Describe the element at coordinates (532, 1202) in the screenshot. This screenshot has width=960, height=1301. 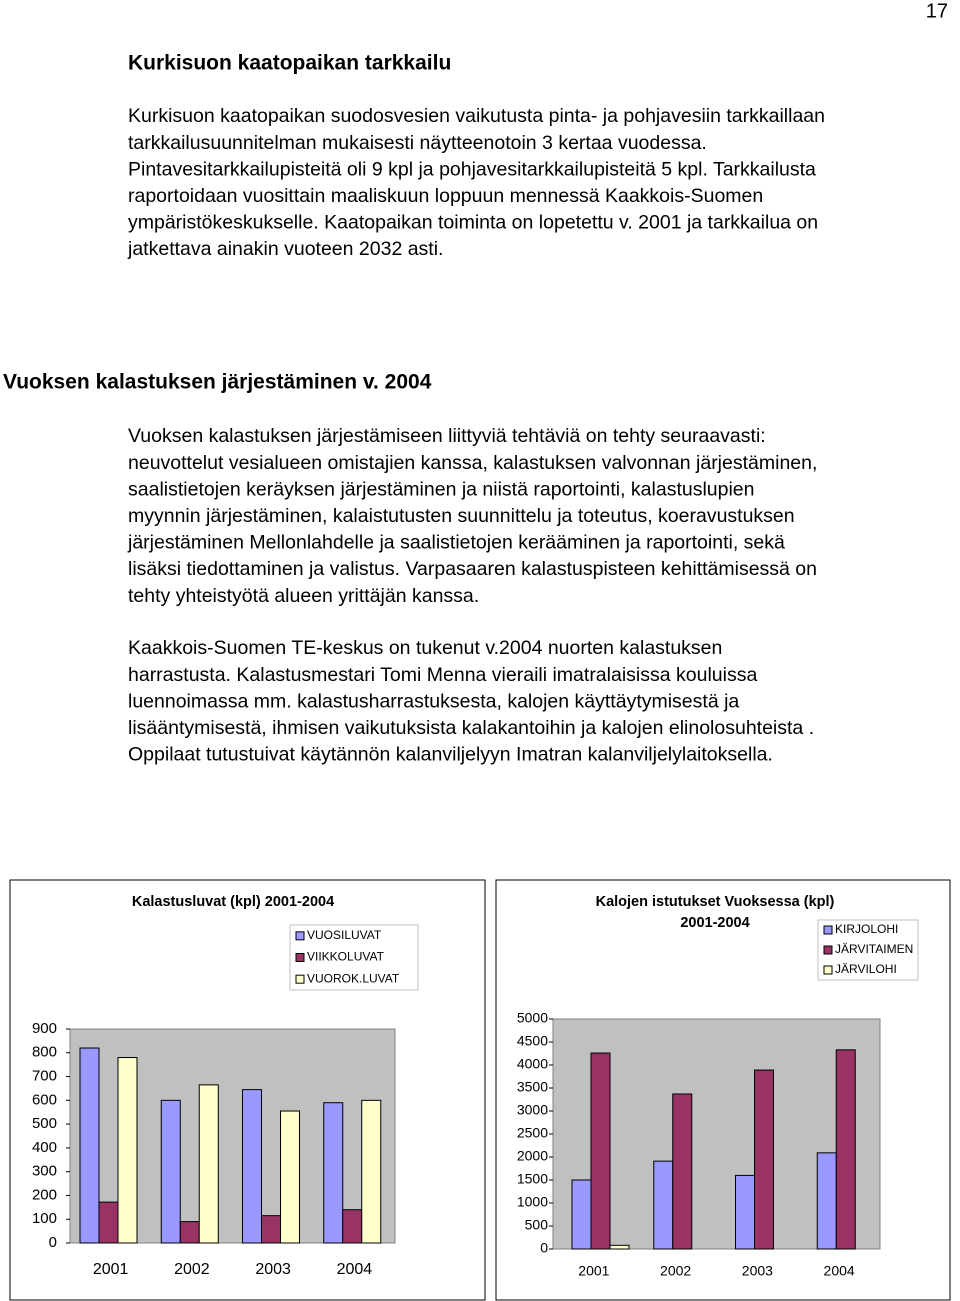
I see `y-tick-label: 1000` at that location.